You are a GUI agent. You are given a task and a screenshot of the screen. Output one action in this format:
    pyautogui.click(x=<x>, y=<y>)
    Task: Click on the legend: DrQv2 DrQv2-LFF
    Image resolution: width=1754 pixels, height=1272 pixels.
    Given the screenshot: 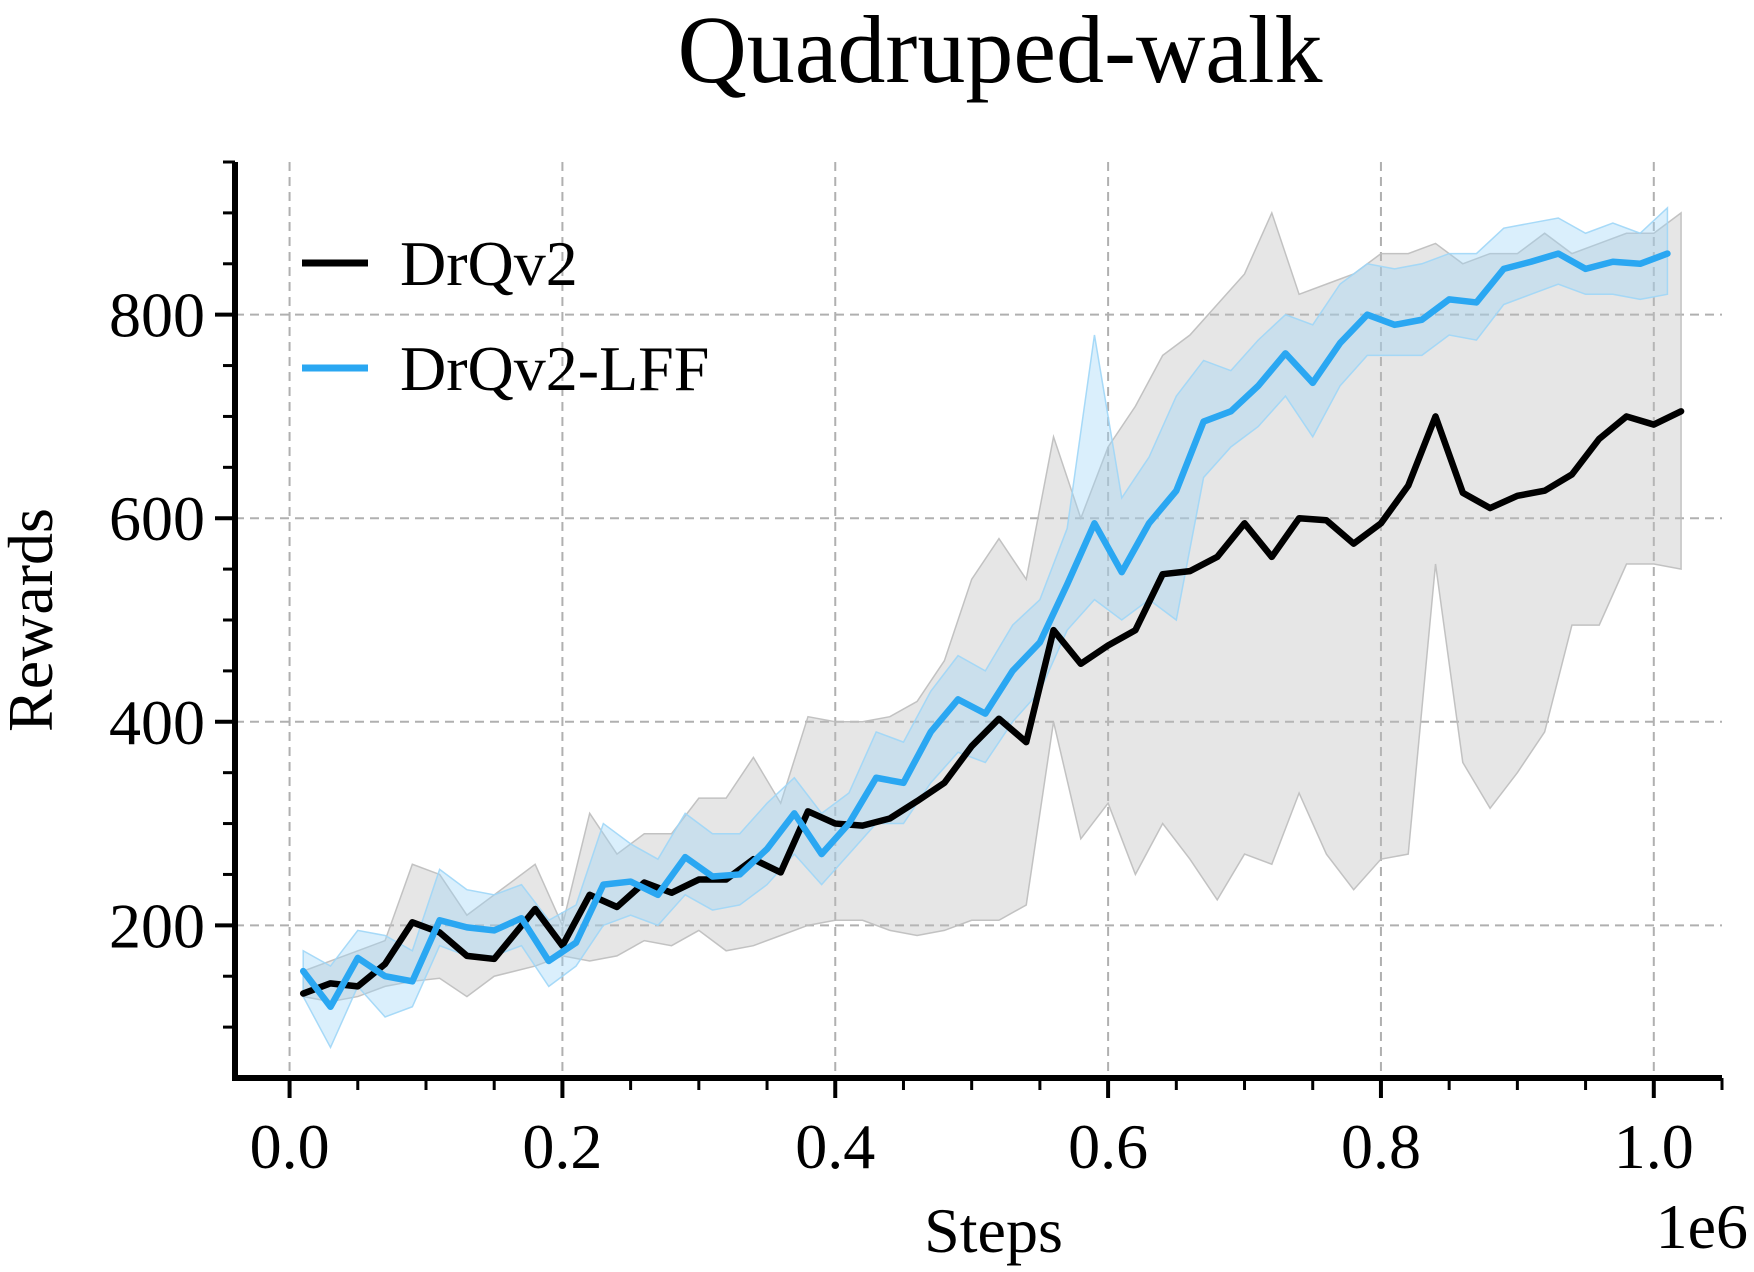 What is the action you would take?
    pyautogui.click(x=505, y=316)
    